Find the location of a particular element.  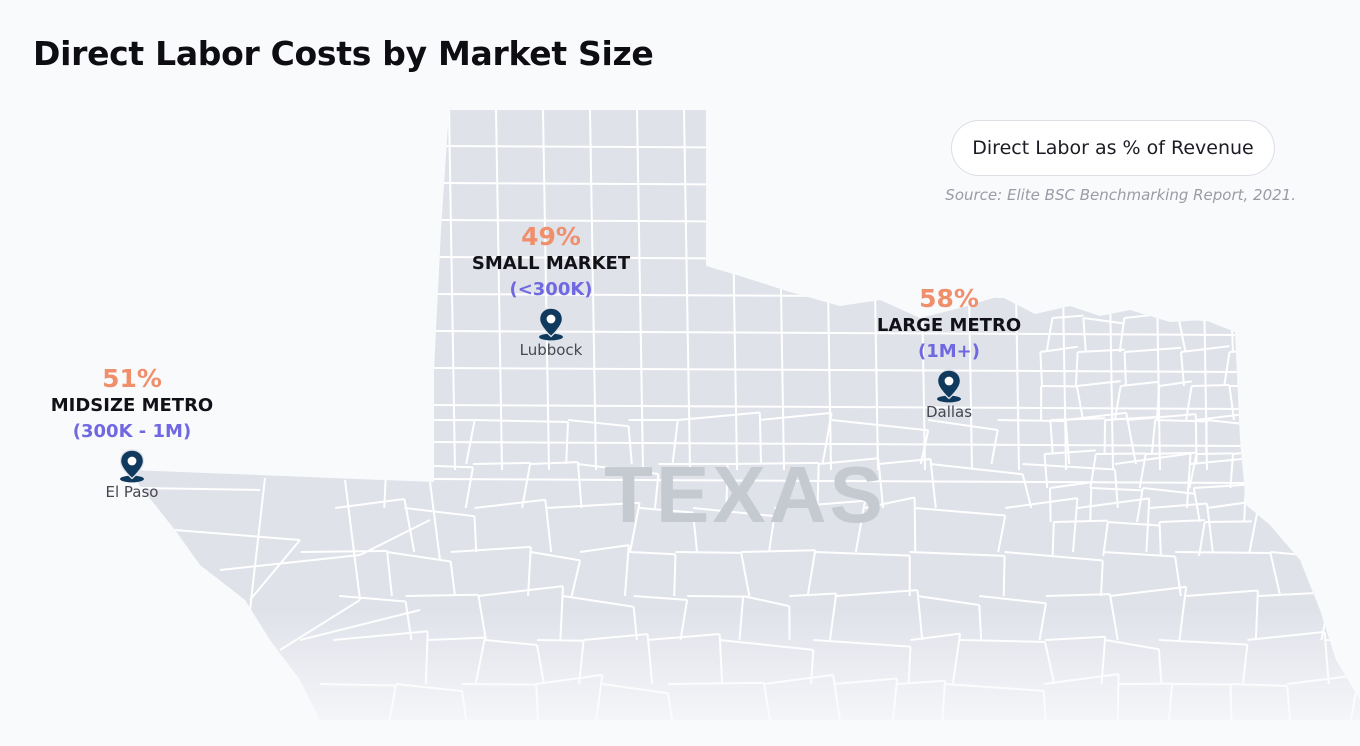

legend-pill: Direct Labor as % of Revenue is located at coordinates (1113, 148).